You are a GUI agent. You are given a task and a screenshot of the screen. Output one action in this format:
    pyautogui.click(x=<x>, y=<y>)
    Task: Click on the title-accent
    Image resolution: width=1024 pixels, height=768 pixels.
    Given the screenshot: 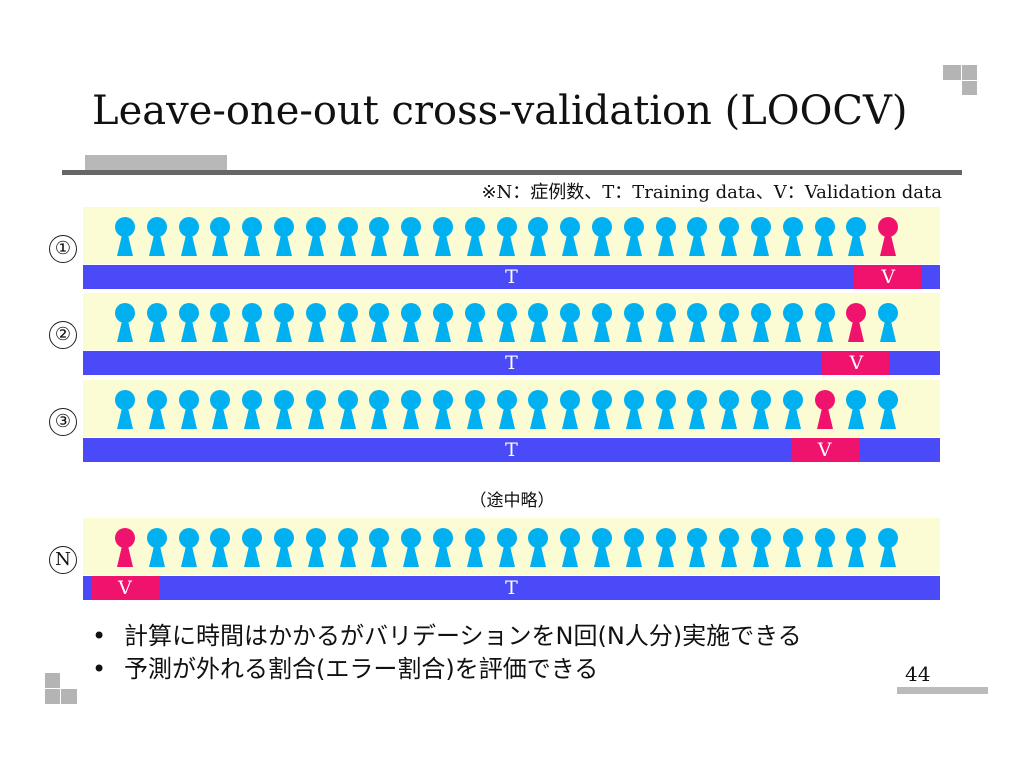 What is the action you would take?
    pyautogui.click(x=156, y=162)
    